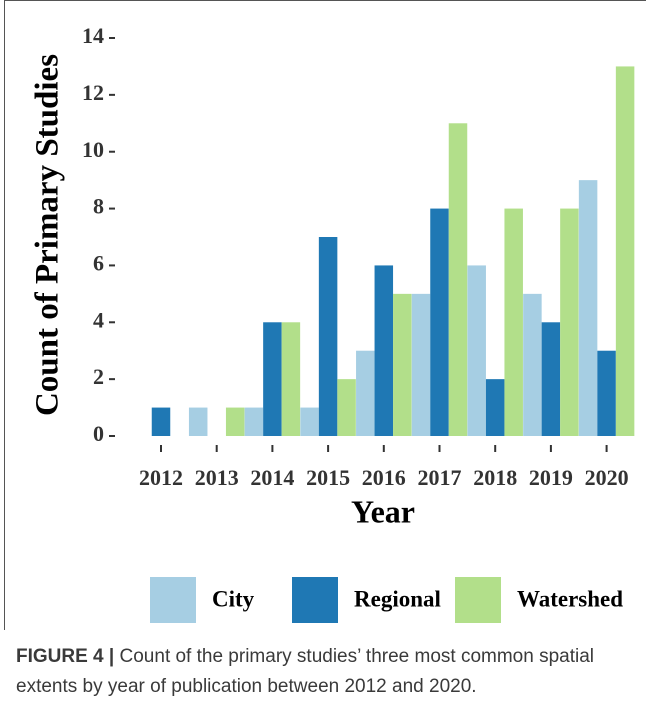 The width and height of the screenshot is (654, 710). Describe the element at coordinates (495, 477) in the screenshot. I see `x-tick-label: 2018` at that location.